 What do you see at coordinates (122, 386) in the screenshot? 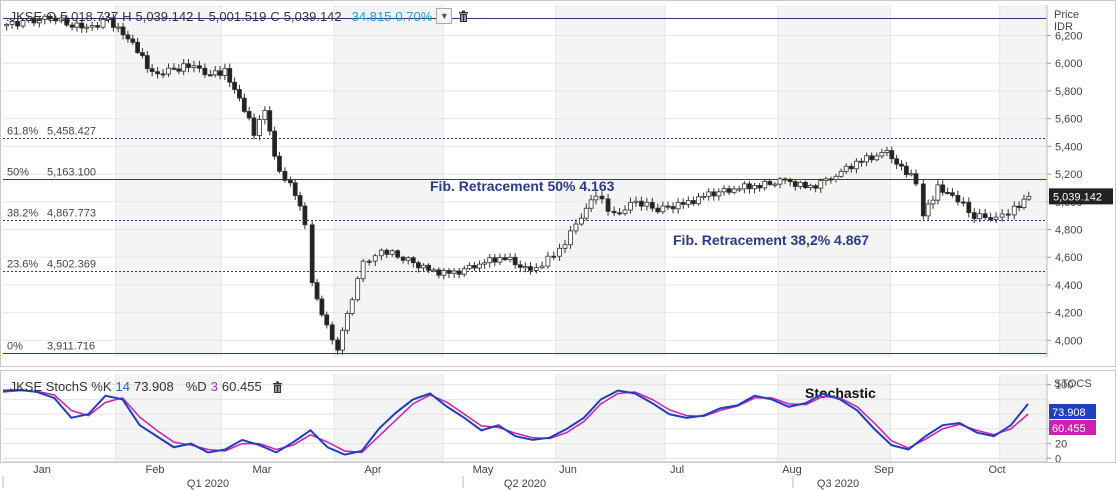
I see `stoch-k-period: 14` at bounding box center [122, 386].